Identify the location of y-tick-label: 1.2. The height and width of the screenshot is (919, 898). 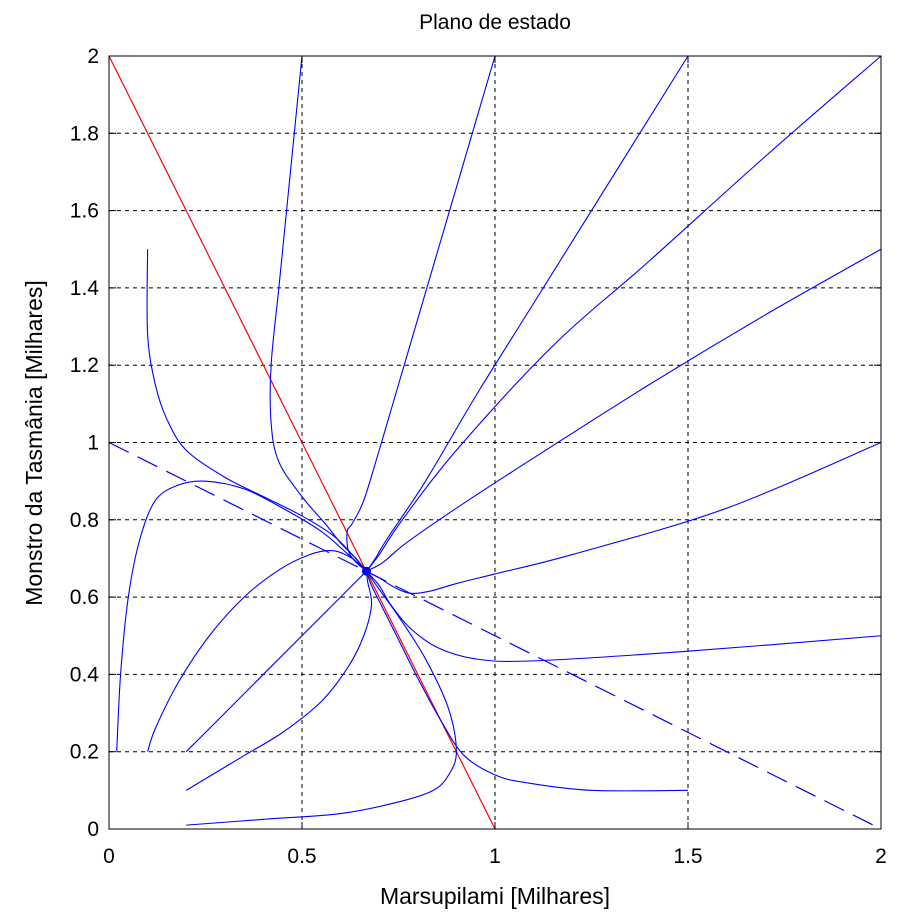
(84, 365).